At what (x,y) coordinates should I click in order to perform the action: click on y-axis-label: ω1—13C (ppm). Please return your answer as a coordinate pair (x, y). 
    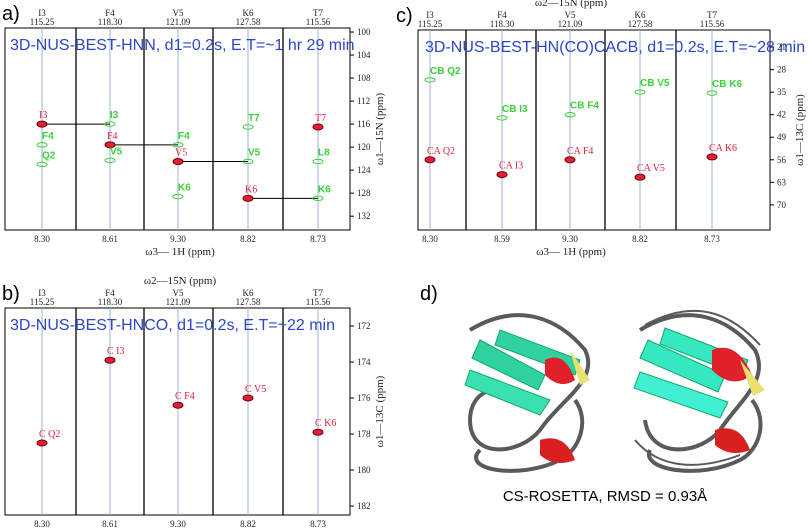
    Looking at the image, I should click on (800, 130).